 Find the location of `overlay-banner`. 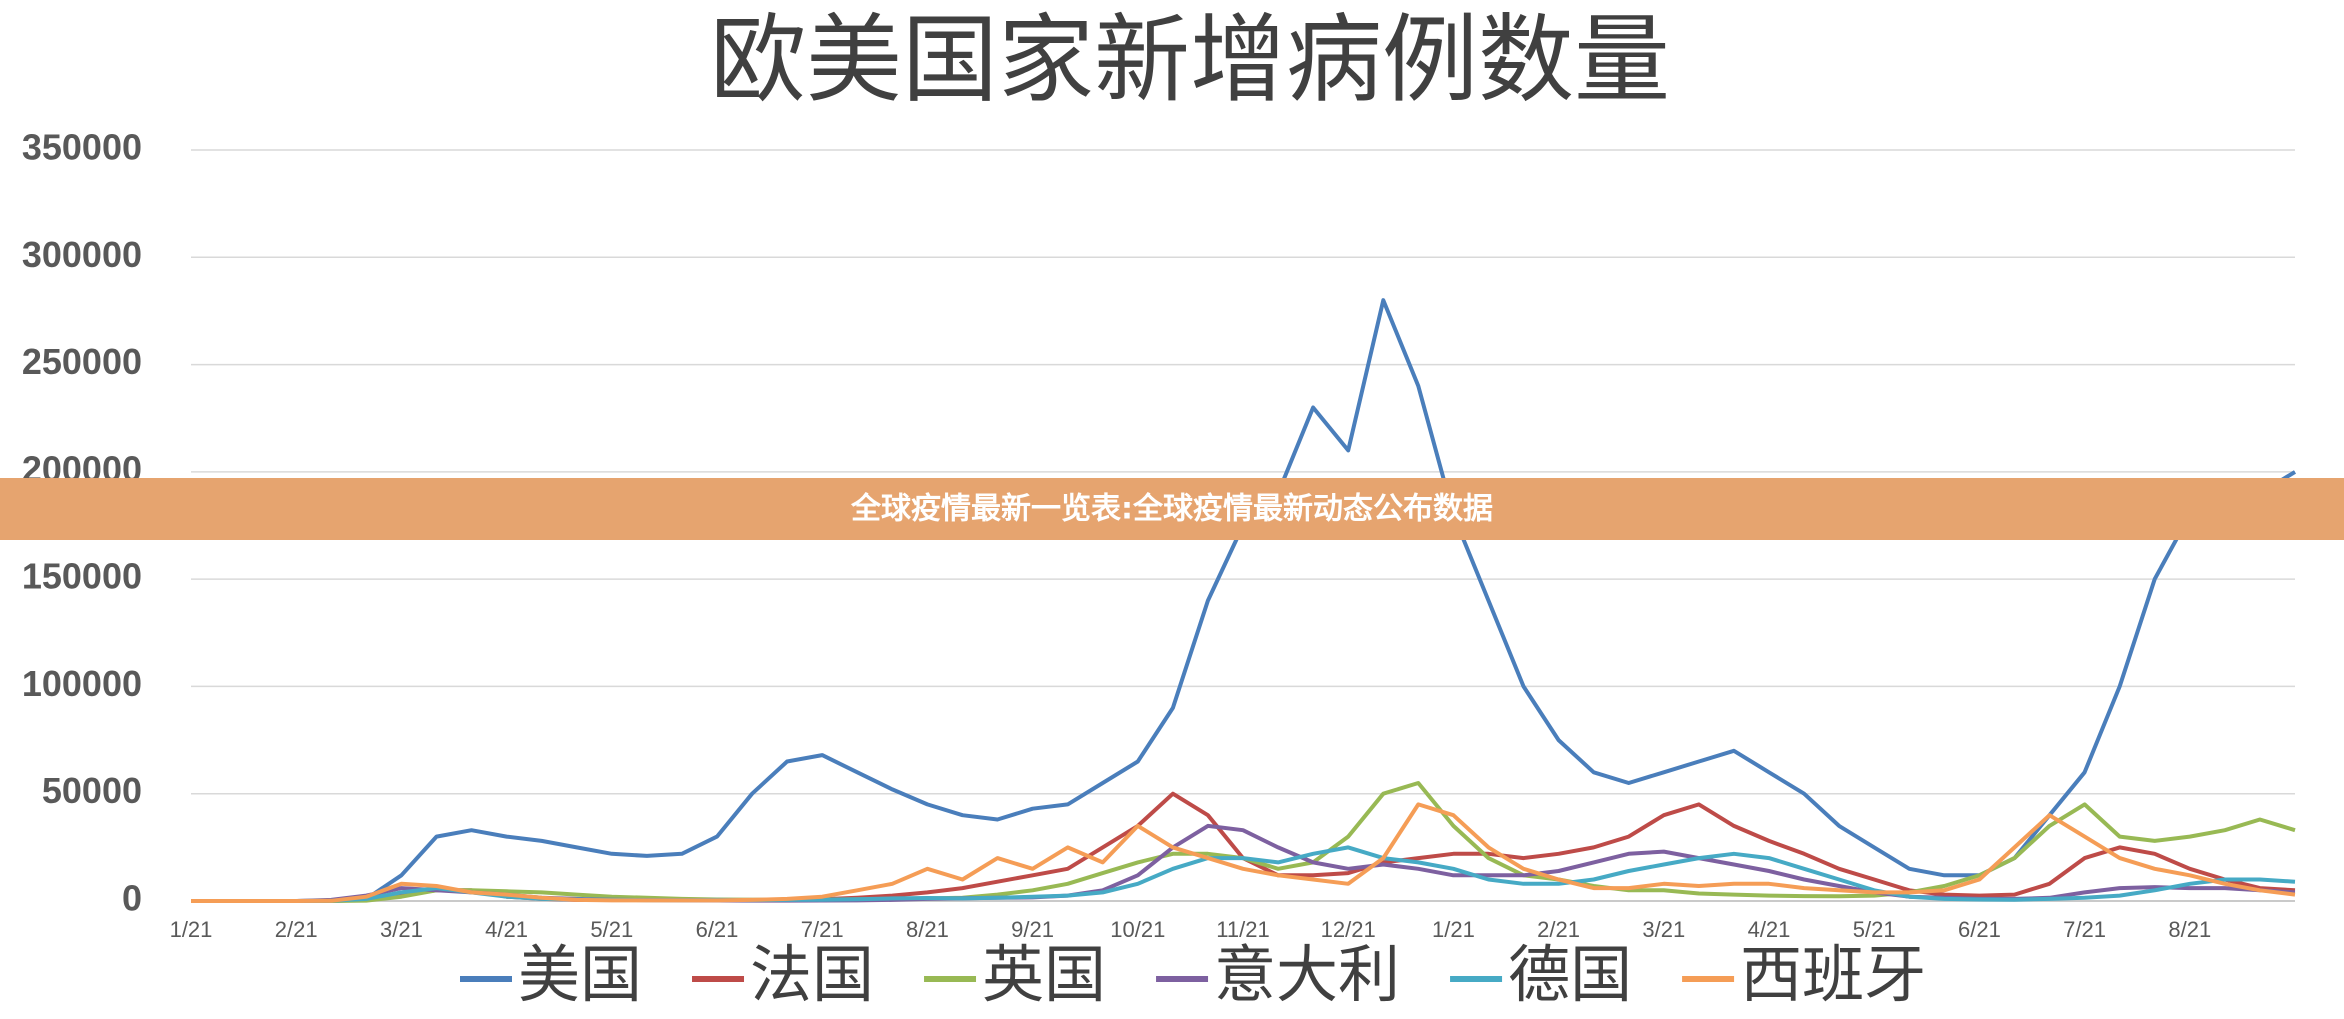

overlay-banner is located at coordinates (1172, 509).